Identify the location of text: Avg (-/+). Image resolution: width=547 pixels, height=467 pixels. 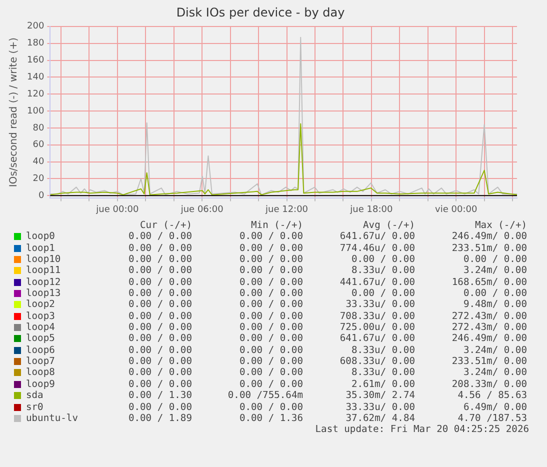
(389, 226).